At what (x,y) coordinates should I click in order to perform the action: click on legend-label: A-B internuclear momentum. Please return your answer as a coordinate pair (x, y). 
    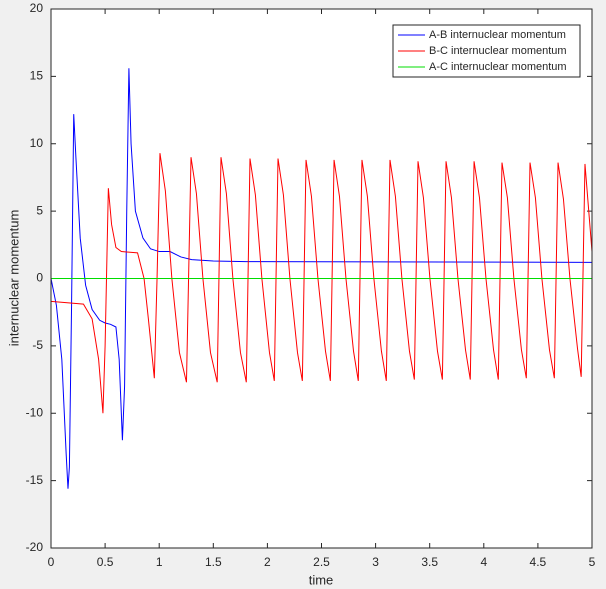
    Looking at the image, I should click on (497, 35).